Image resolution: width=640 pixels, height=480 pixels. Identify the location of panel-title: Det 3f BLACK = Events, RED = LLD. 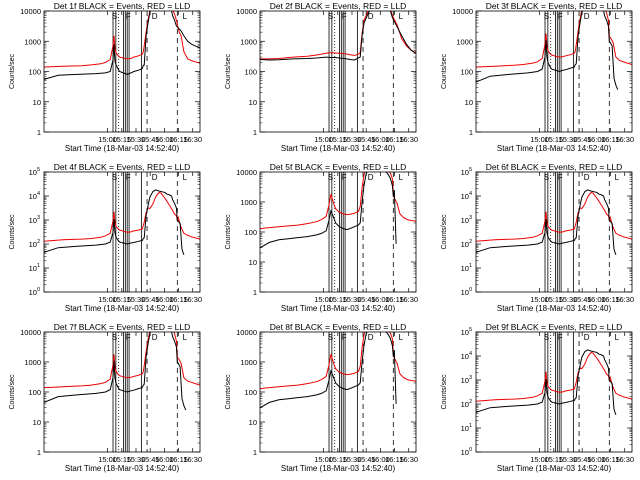
(554, 6).